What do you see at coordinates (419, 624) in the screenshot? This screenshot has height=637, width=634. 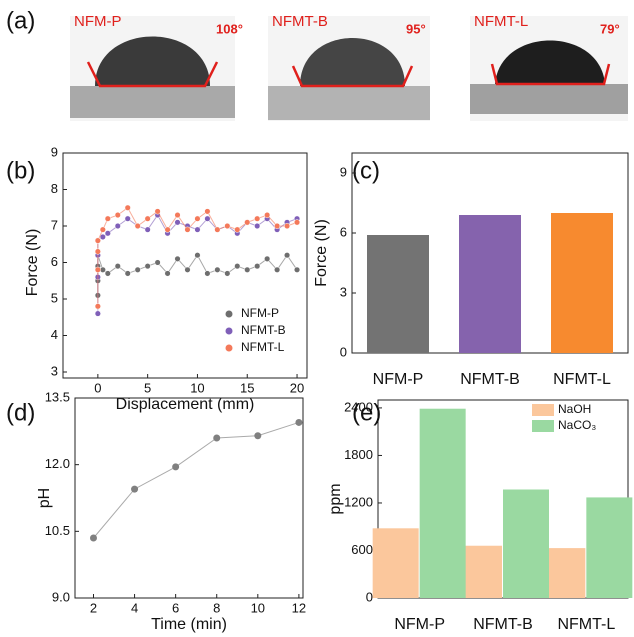 I see `x-tick-label: NFM-P` at bounding box center [419, 624].